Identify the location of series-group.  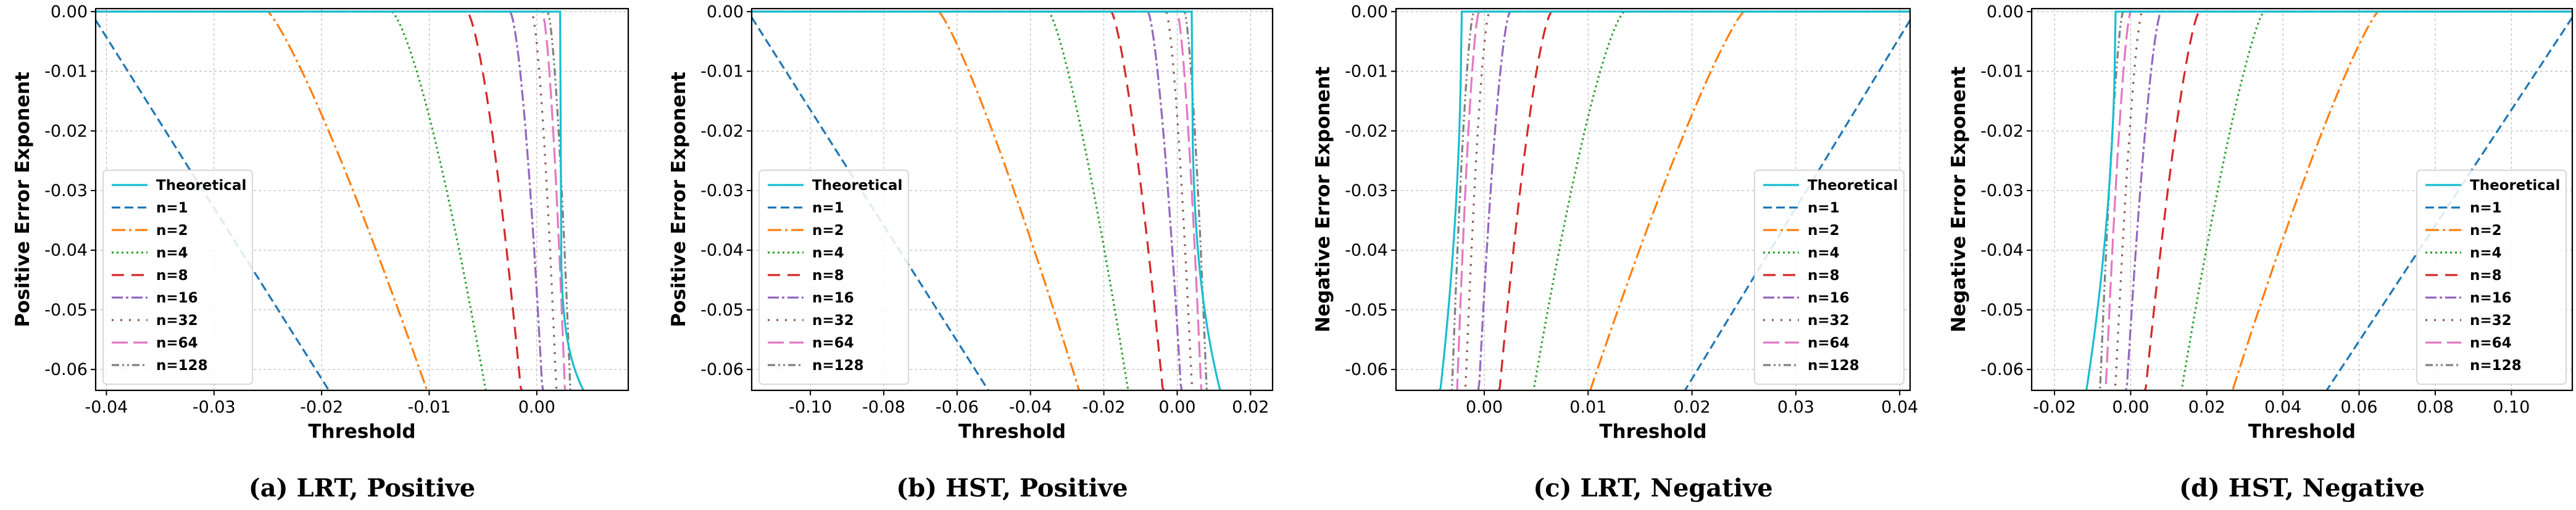
(1674, 200).